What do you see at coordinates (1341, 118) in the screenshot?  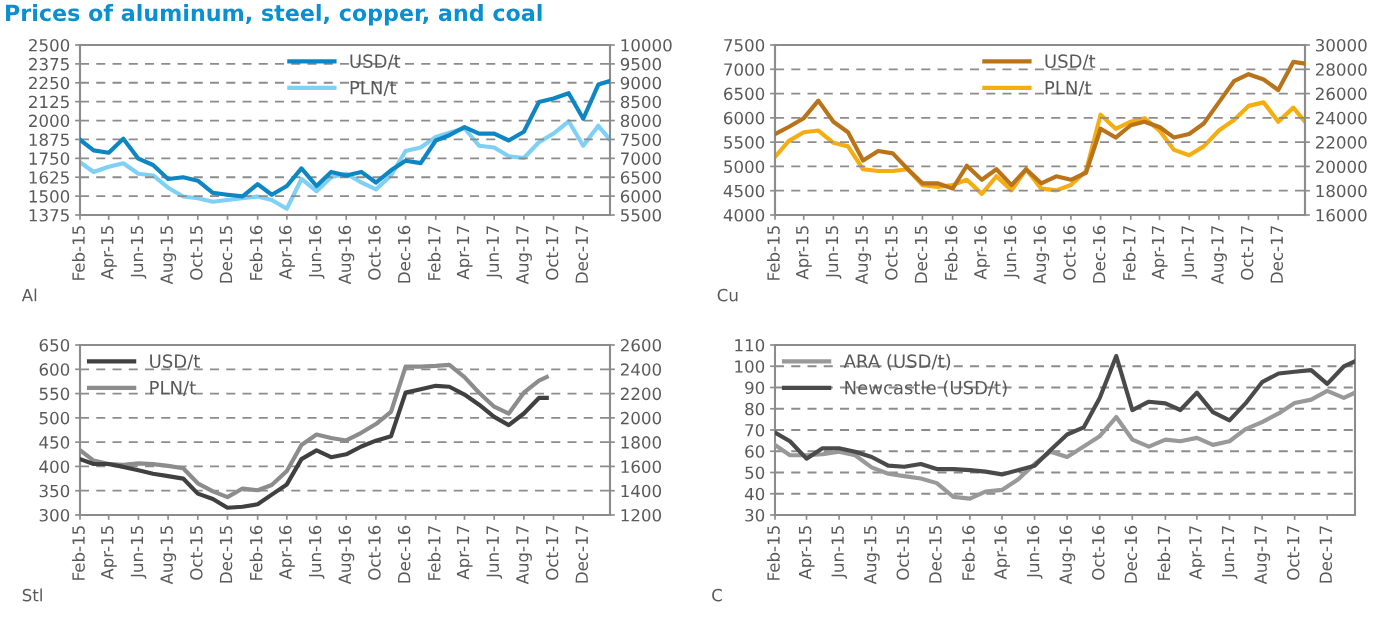 I see `y2-tick-label: 24000` at bounding box center [1341, 118].